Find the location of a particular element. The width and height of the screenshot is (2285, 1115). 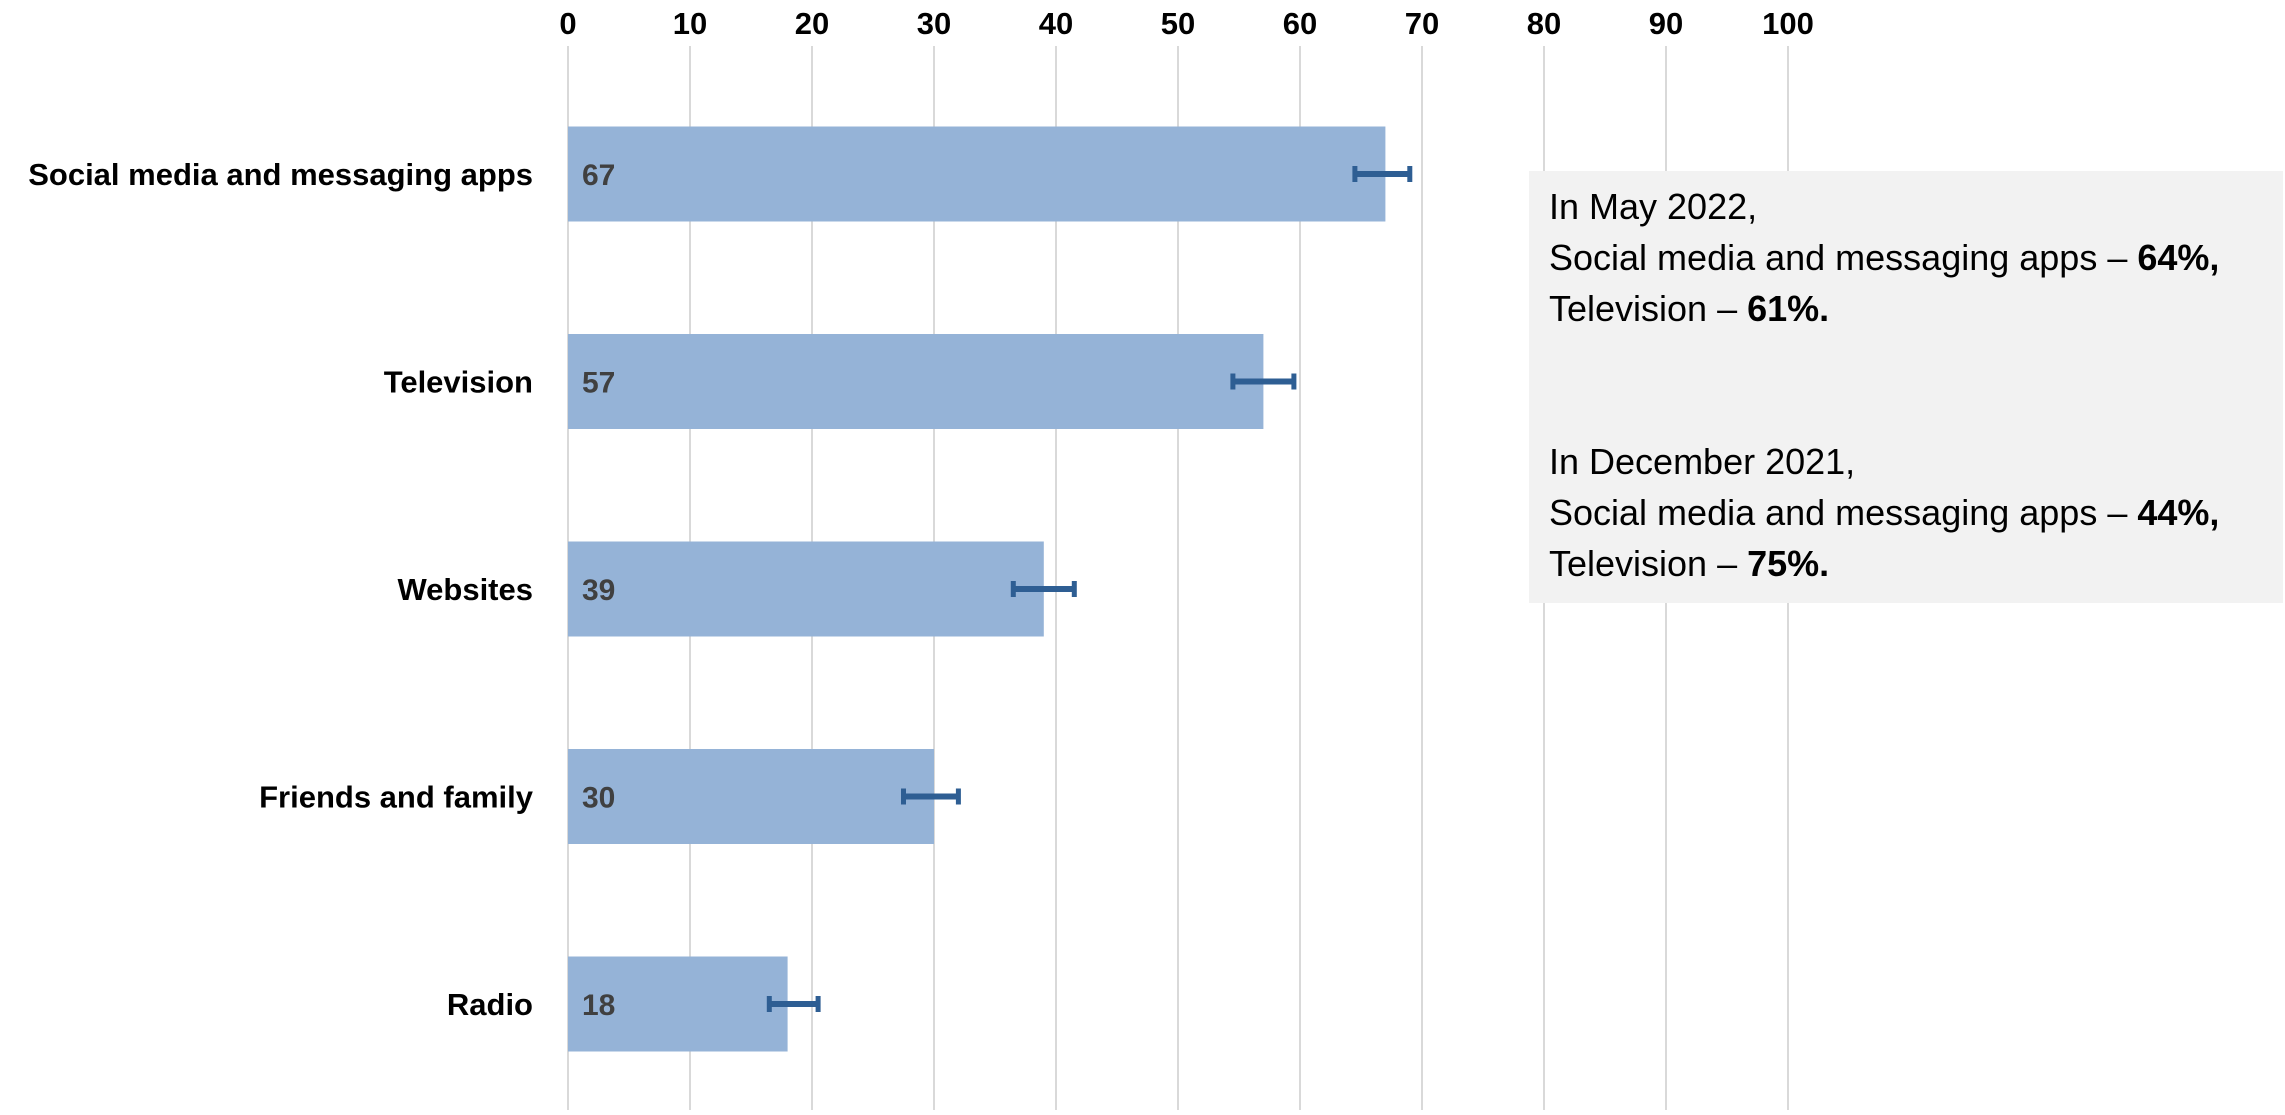

annotation-dec-social: Social media and messaging apps – 44%, is located at coordinates (1907, 512).